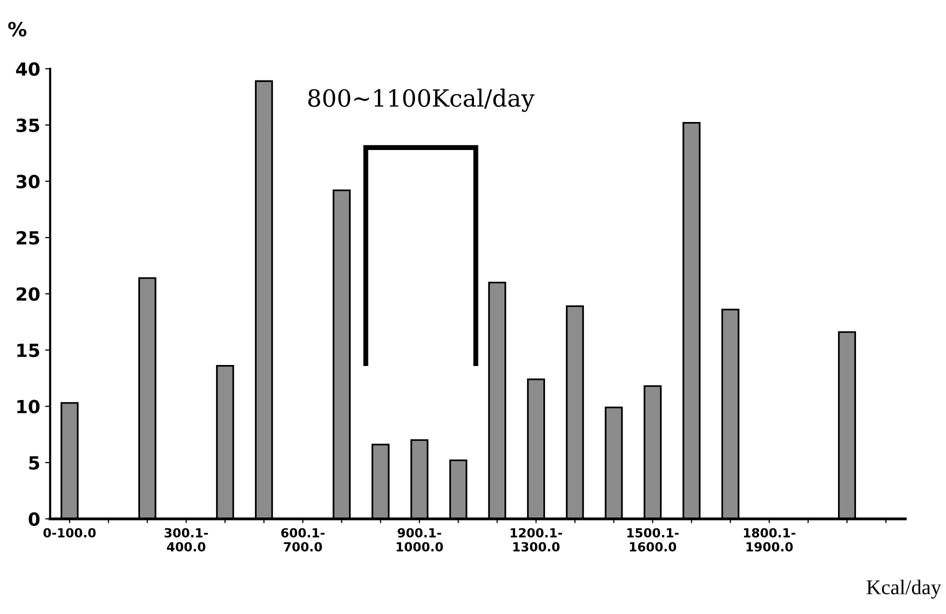 Image resolution: width=946 pixels, height=614 pixels. Describe the element at coordinates (28, 351) in the screenshot. I see `y-tick-label: 15` at that location.